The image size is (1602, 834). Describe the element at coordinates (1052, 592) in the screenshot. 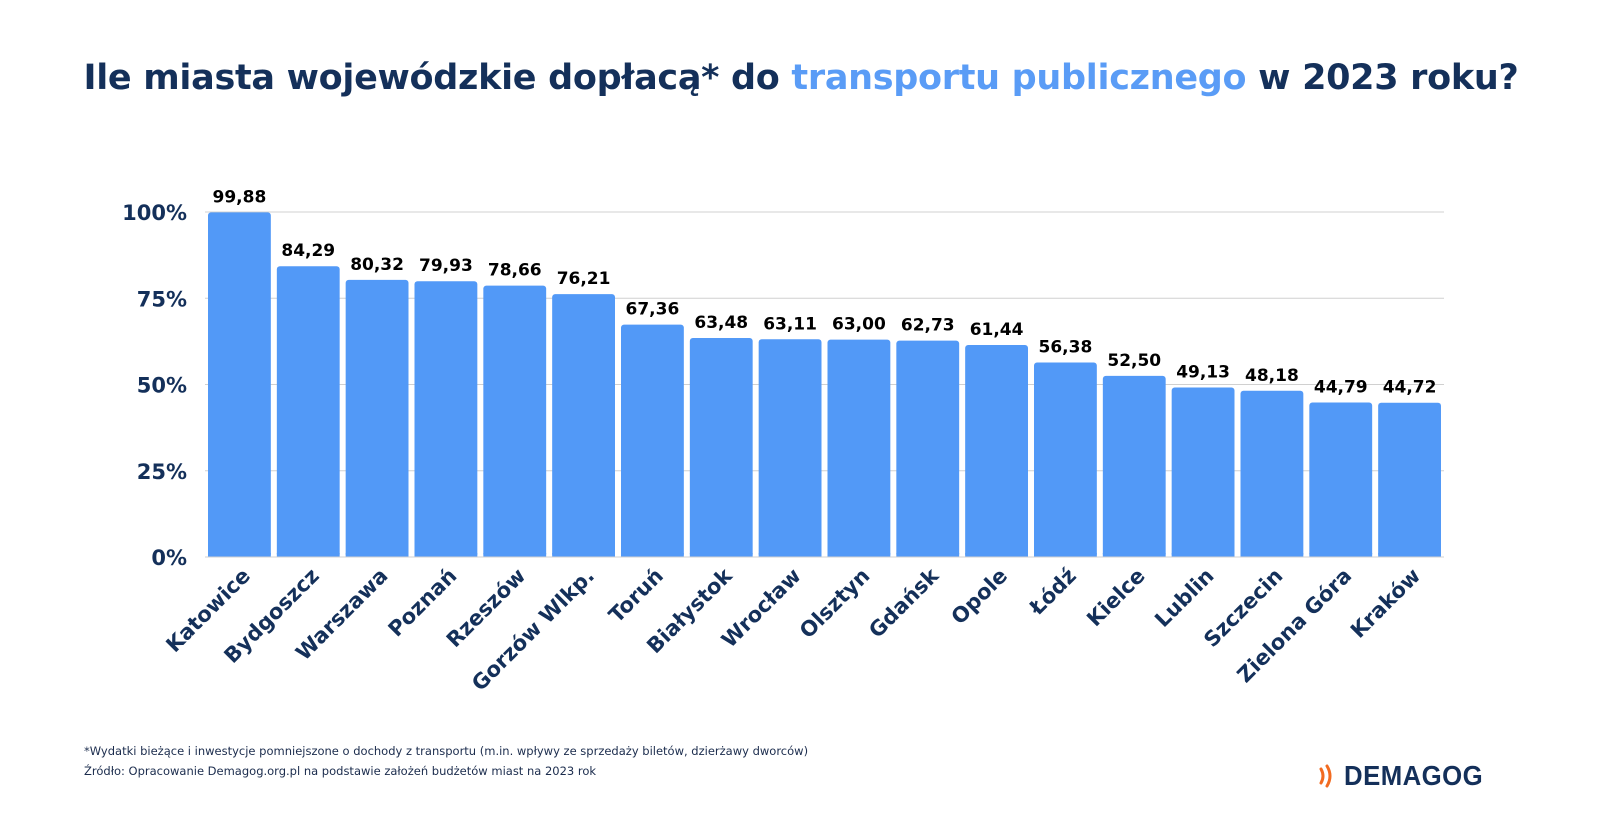

I see `category-label: Łódź` at that location.